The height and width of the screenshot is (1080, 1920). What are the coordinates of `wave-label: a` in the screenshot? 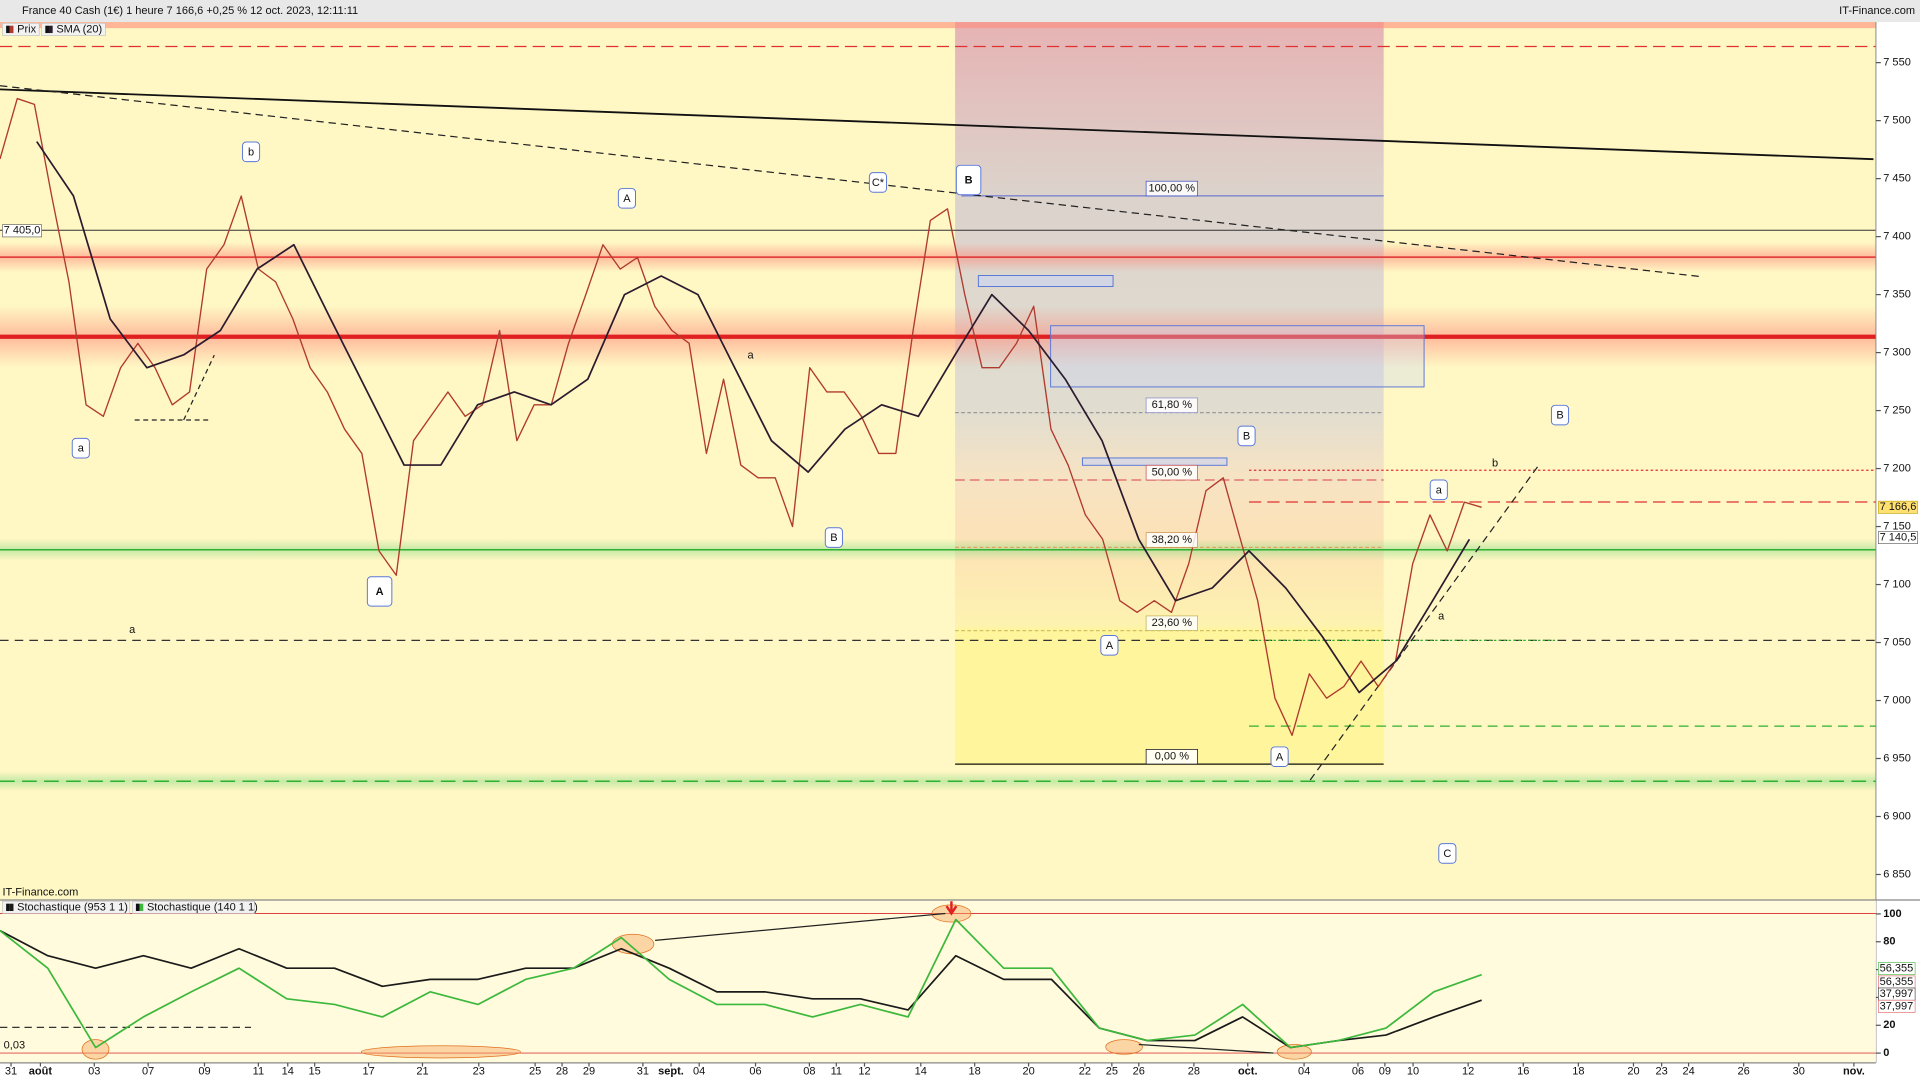 It's located at (132, 630).